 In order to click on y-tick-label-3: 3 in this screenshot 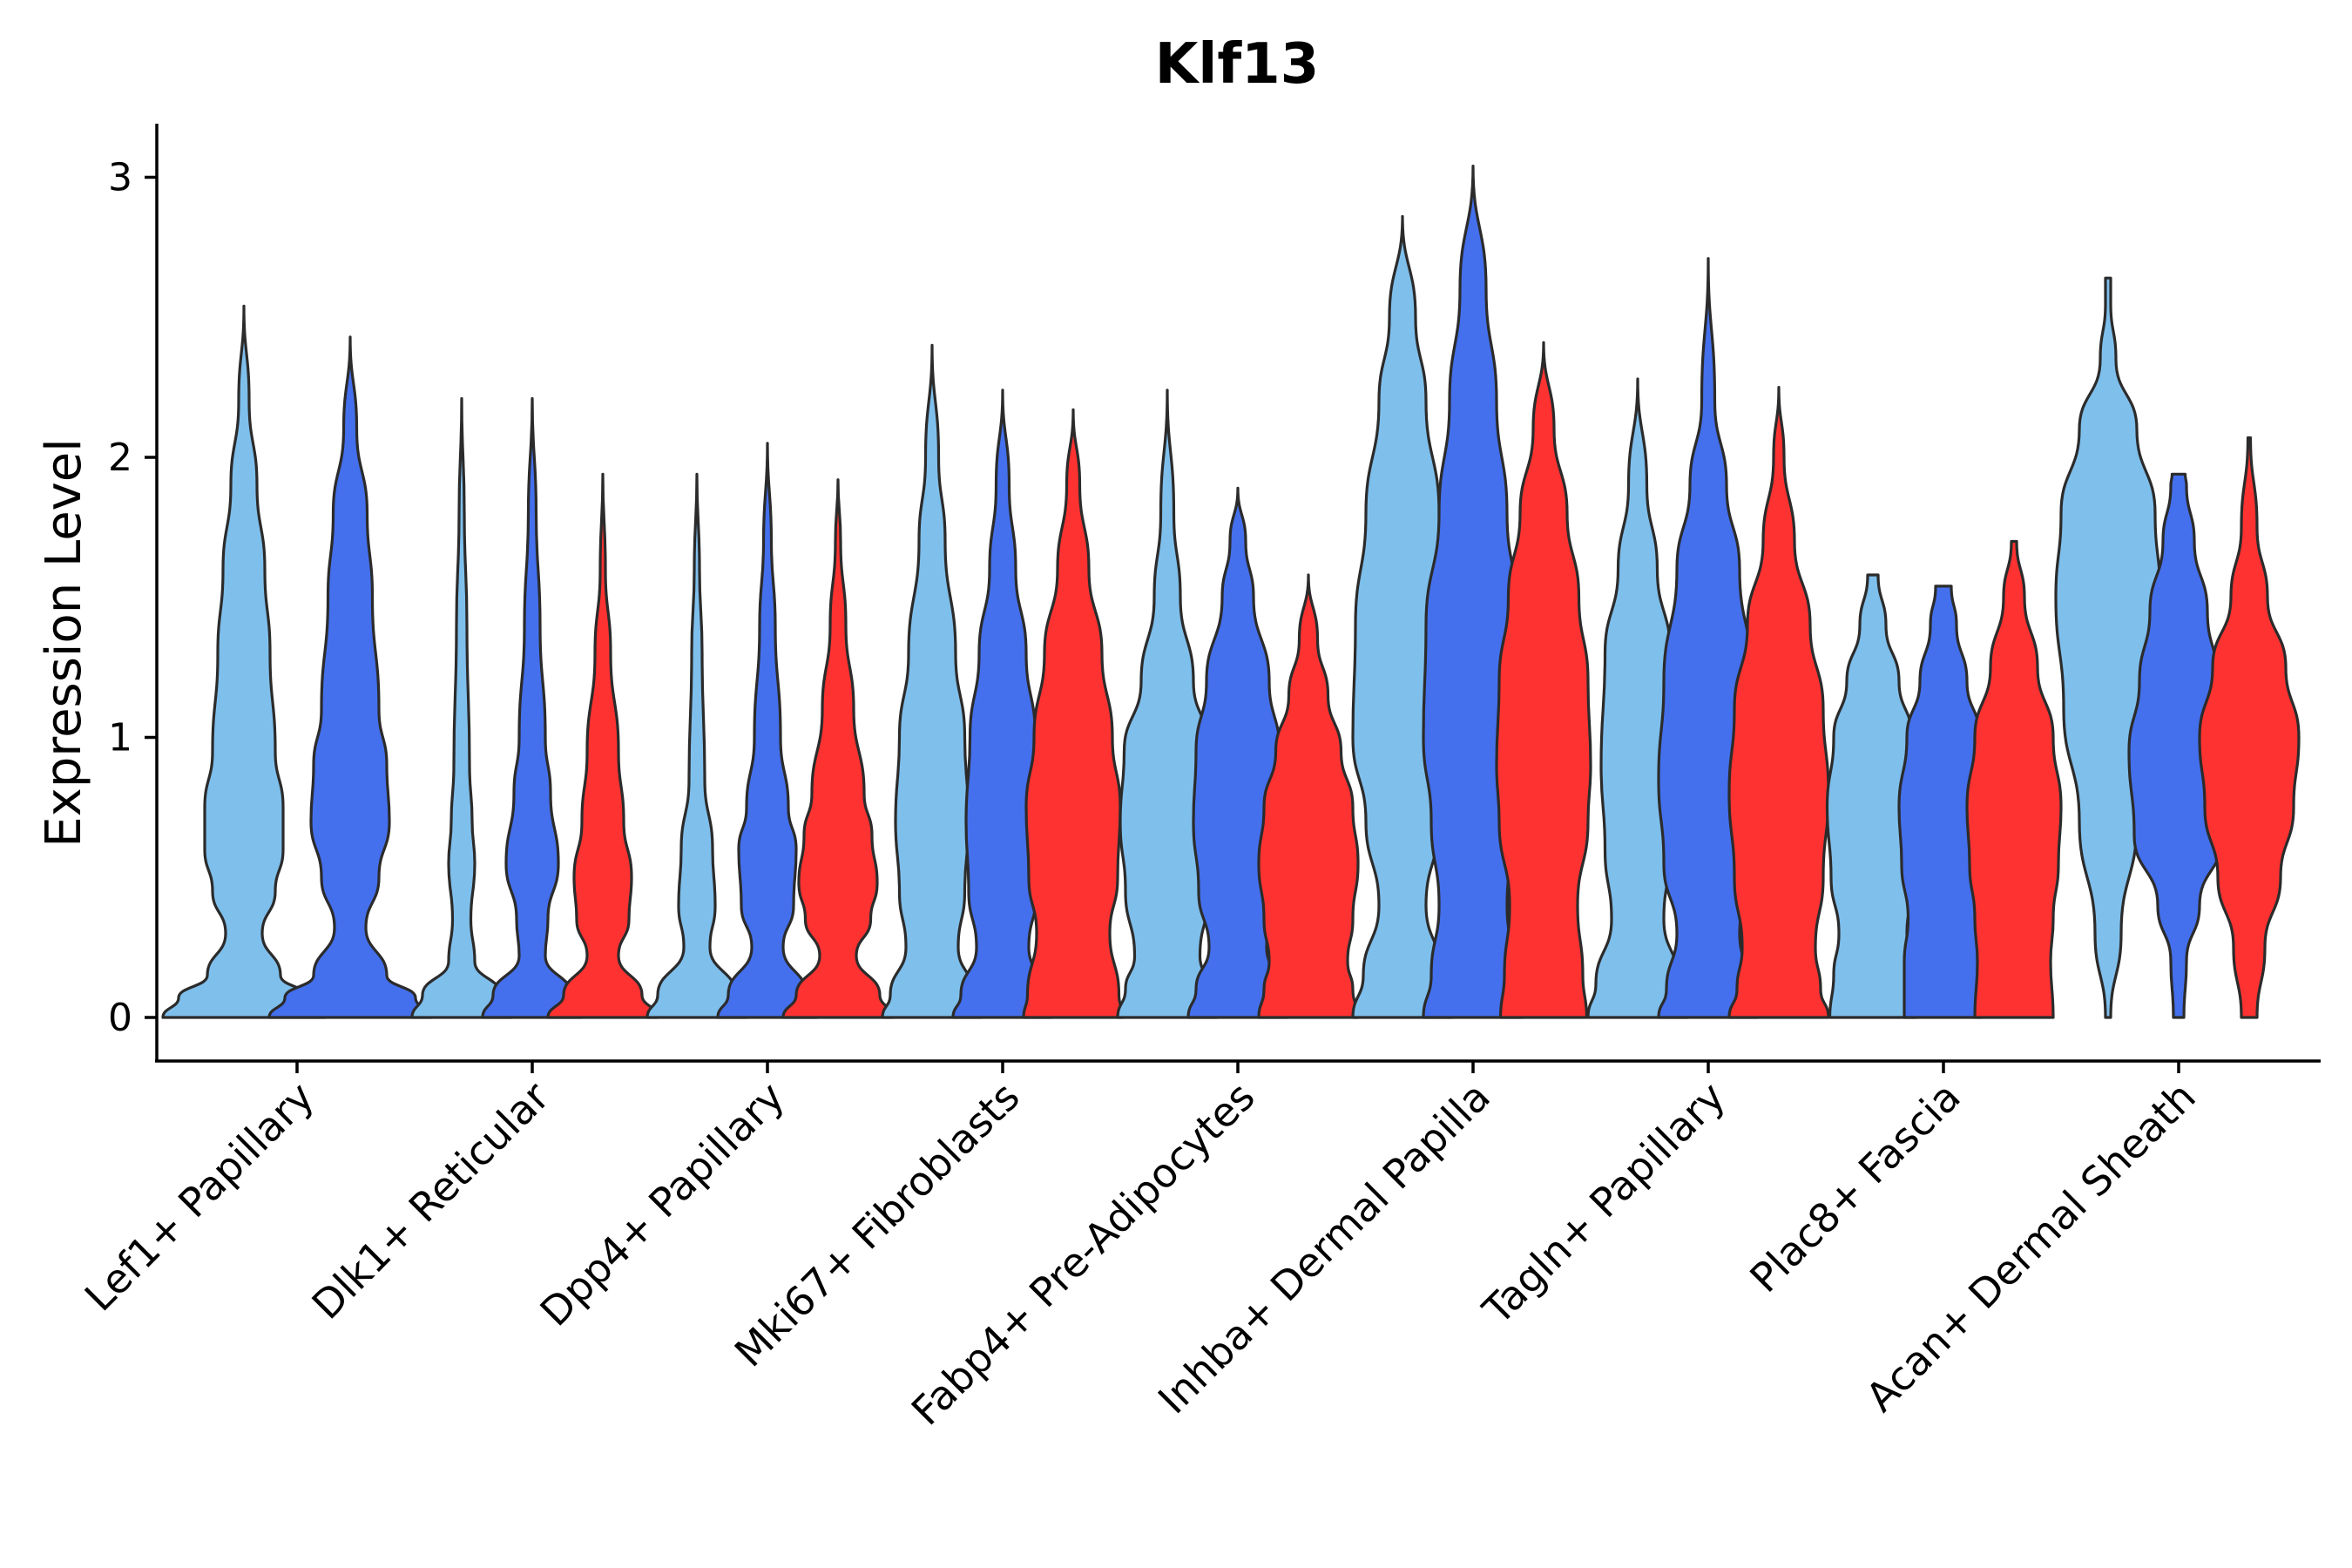, I will do `click(120, 178)`.